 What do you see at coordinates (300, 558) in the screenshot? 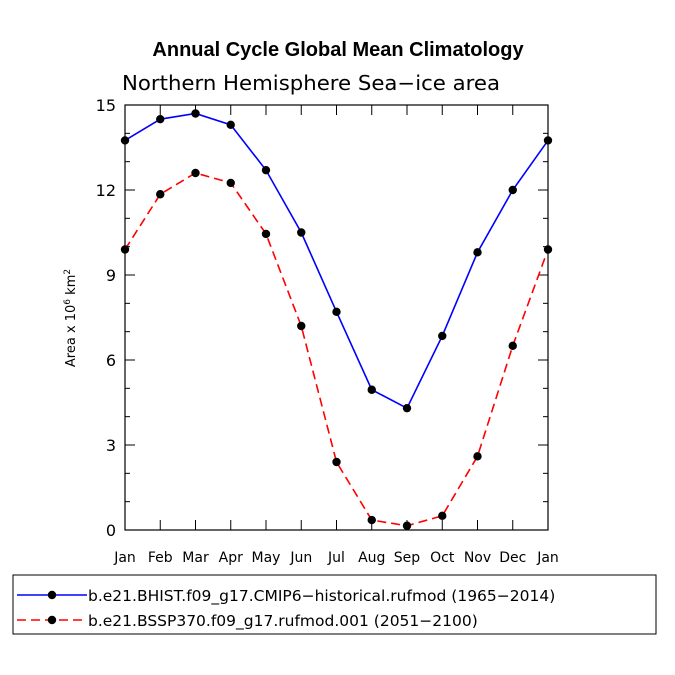
I see `x-tick-label: Jun` at bounding box center [300, 558].